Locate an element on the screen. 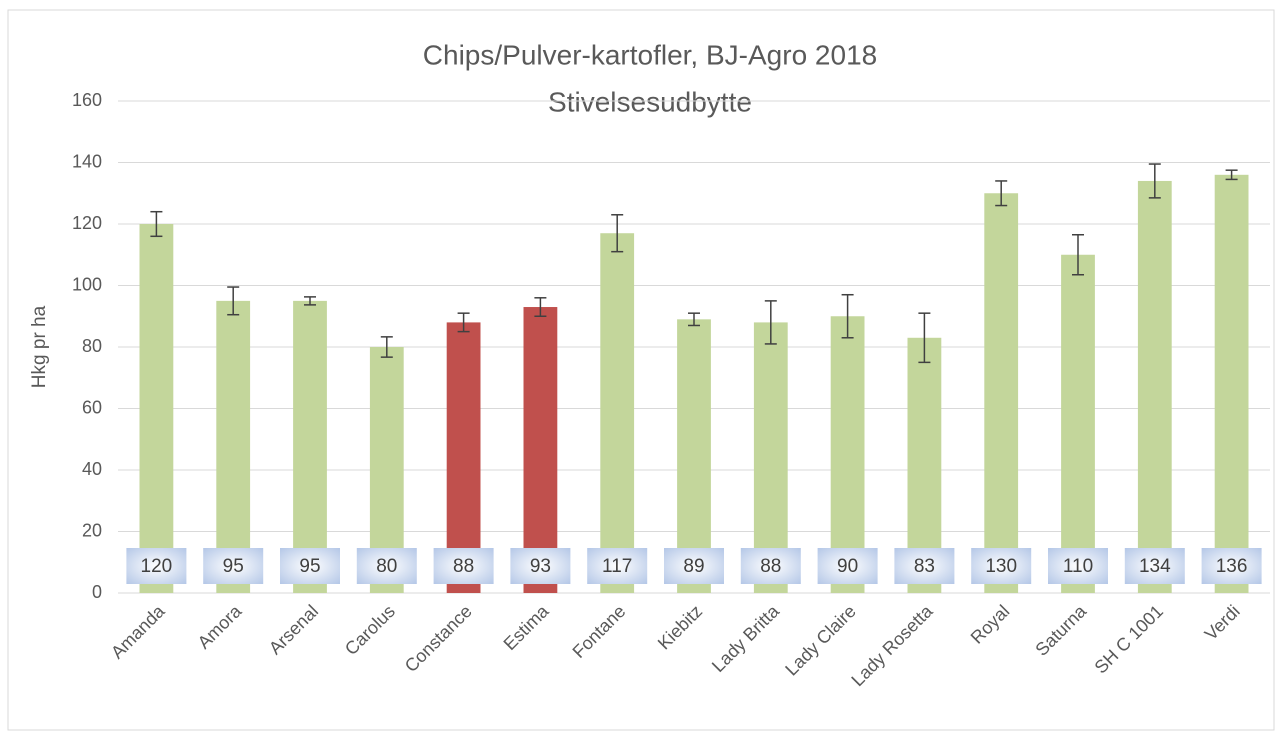 The image size is (1281, 733). data-label: 90 is located at coordinates (847, 566).